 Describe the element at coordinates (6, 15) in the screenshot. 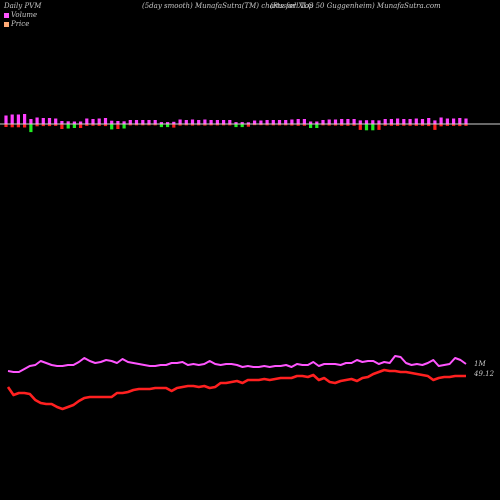

I see `legend-volume-swatch` at that location.